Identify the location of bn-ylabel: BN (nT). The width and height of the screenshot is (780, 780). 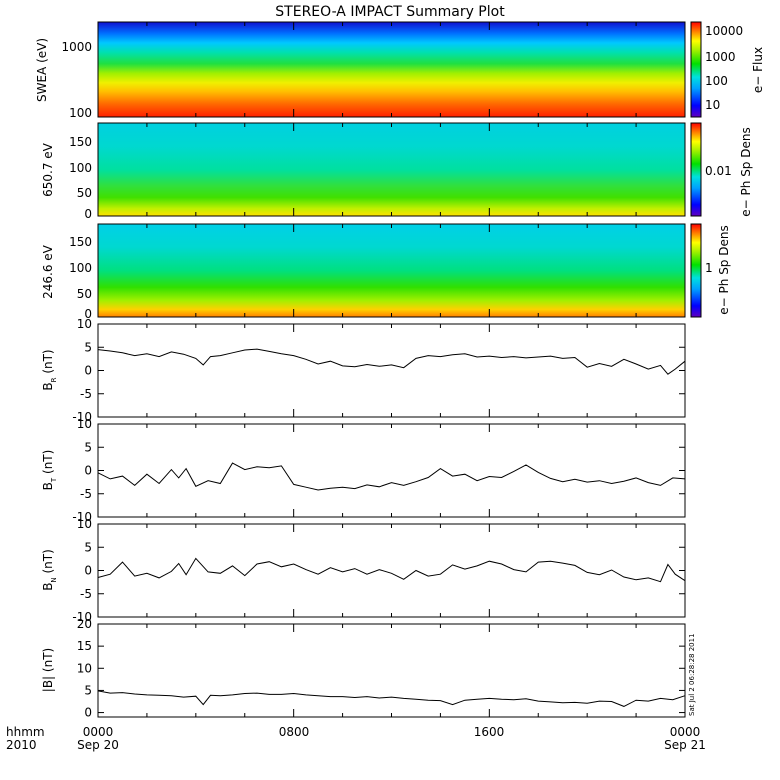
(49, 570).